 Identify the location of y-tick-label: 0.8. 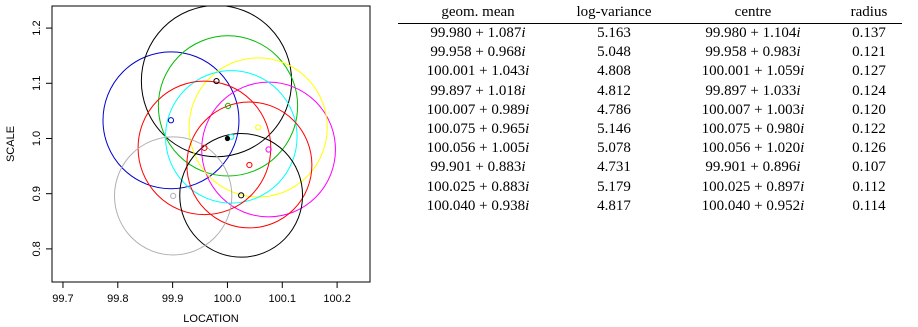
(37, 248).